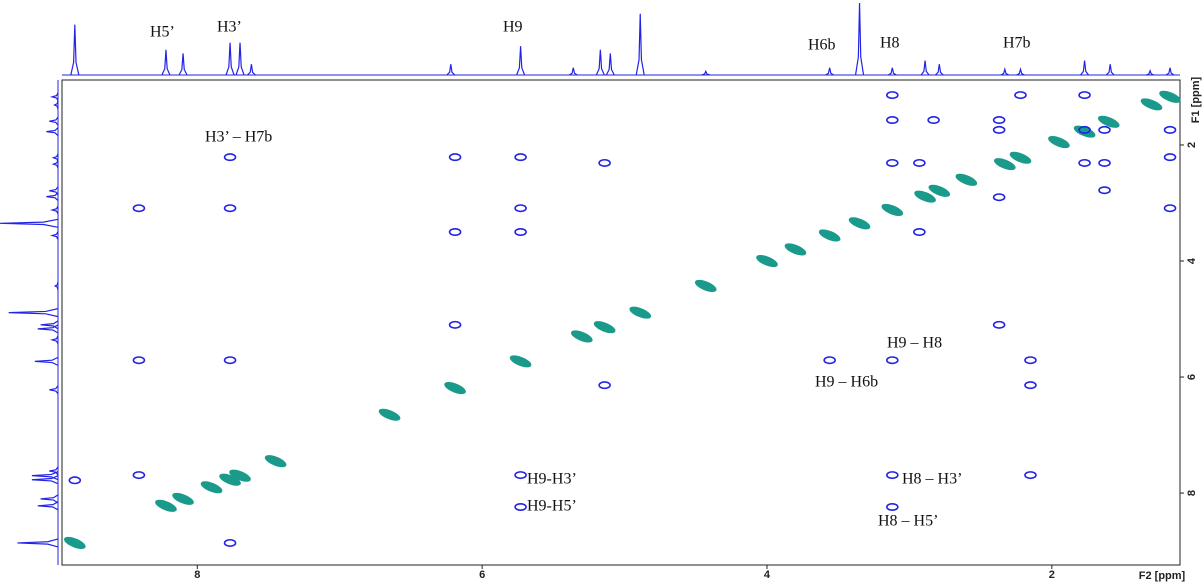 The image size is (1203, 582). What do you see at coordinates (1017, 43) in the screenshot?
I see `annotation: H7b` at bounding box center [1017, 43].